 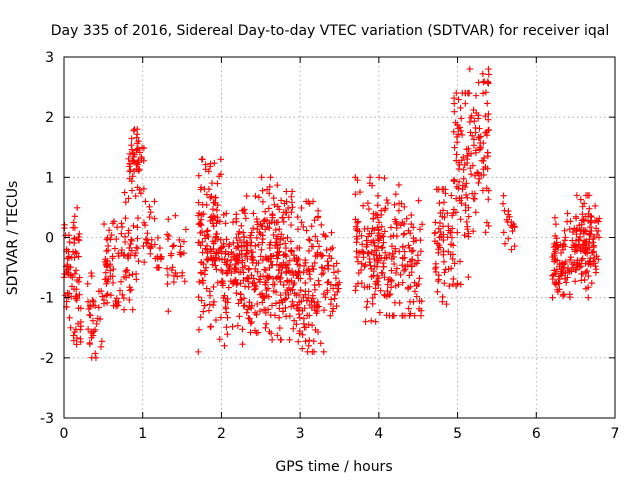 I want to click on y-tick-label: -2, so click(x=47, y=359).